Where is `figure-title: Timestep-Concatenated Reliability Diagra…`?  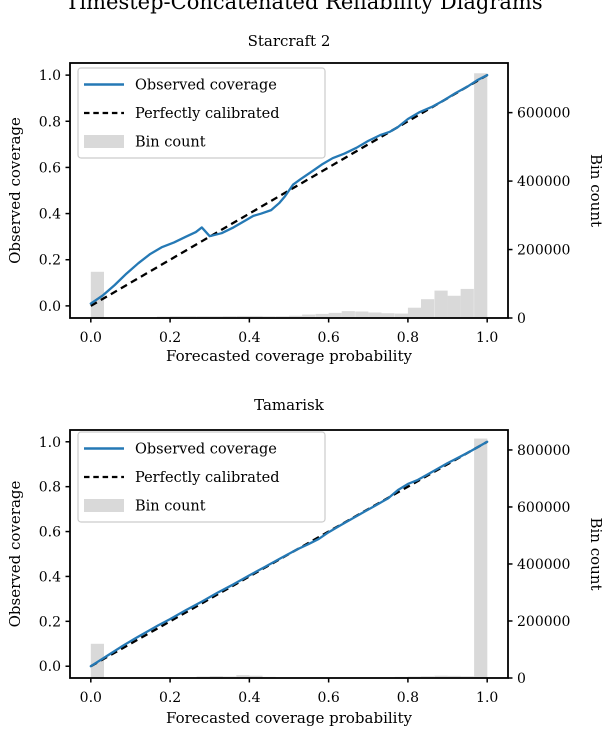 figure-title: Timestep-Concatenated Reliability Diagra… is located at coordinates (304, 7).